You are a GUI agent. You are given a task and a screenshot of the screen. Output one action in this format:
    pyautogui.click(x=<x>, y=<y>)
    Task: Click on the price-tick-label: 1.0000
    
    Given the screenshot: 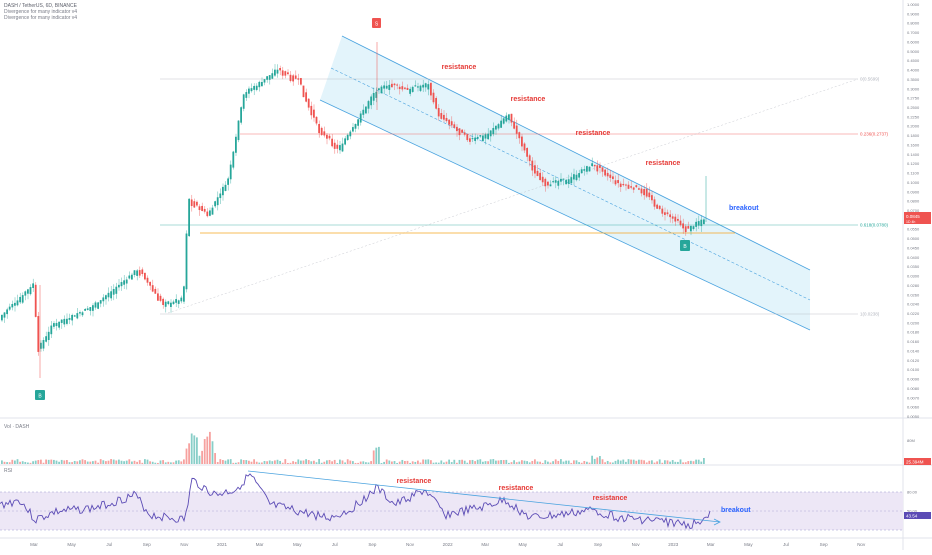 What is the action you would take?
    pyautogui.click(x=913, y=4)
    